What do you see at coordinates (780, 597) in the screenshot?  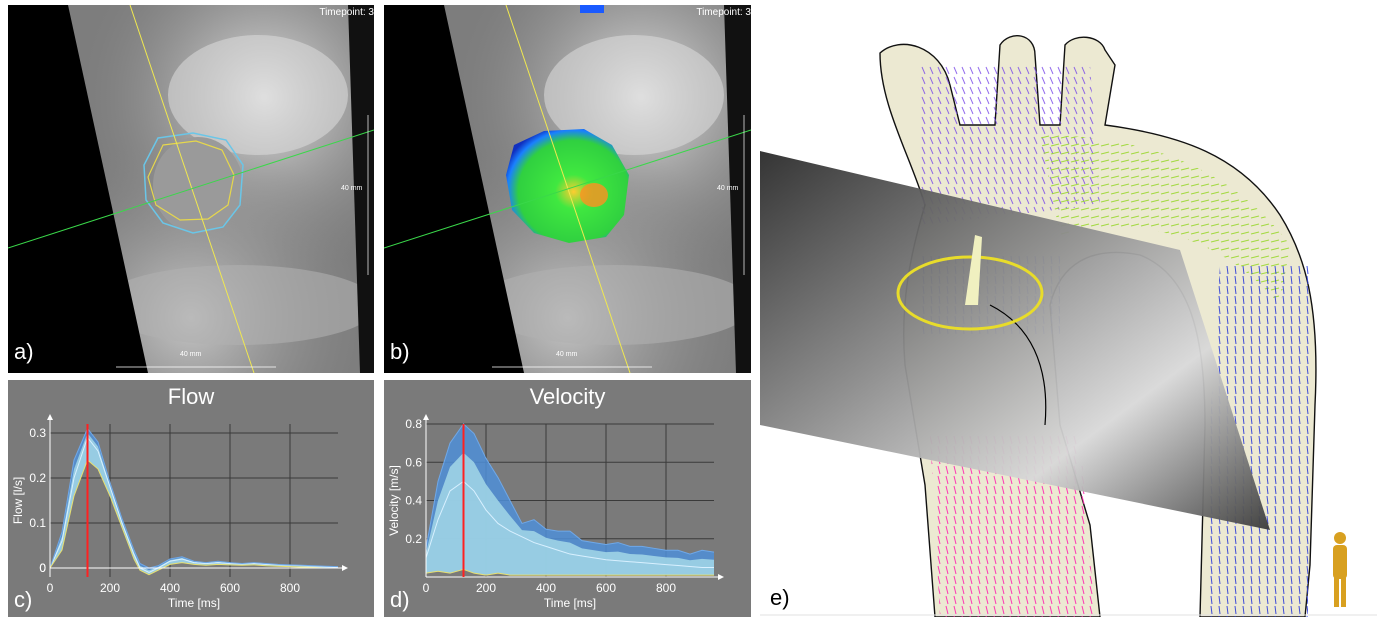 I see `panel-label: e)` at bounding box center [780, 597].